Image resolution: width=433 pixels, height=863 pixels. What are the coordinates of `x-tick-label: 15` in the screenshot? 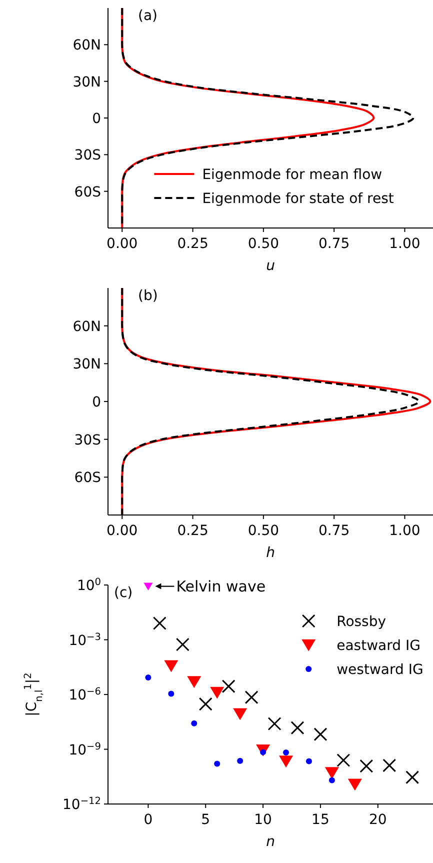 It's located at (321, 820).